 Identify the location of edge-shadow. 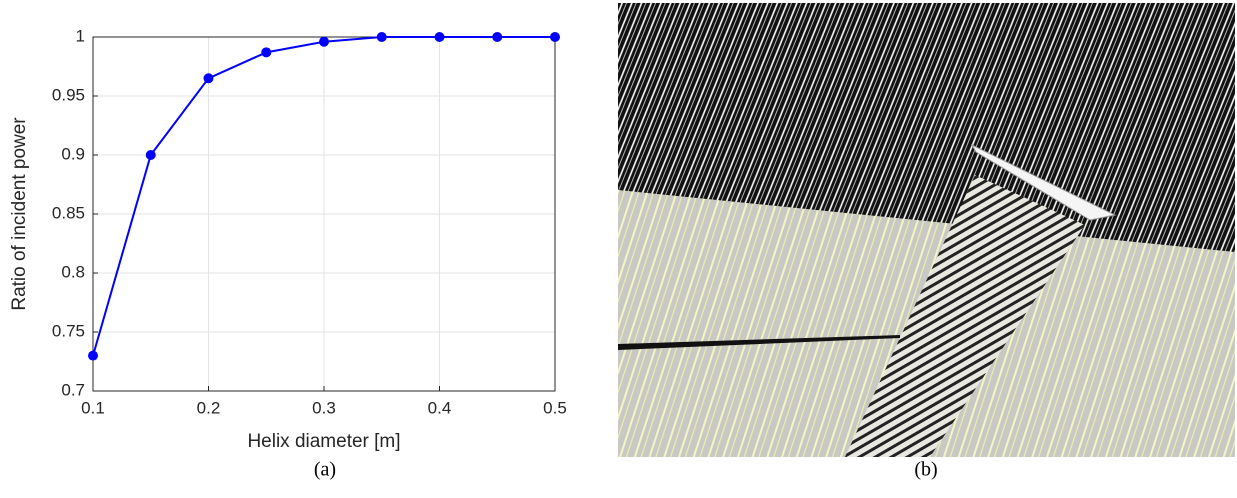
(759, 342).